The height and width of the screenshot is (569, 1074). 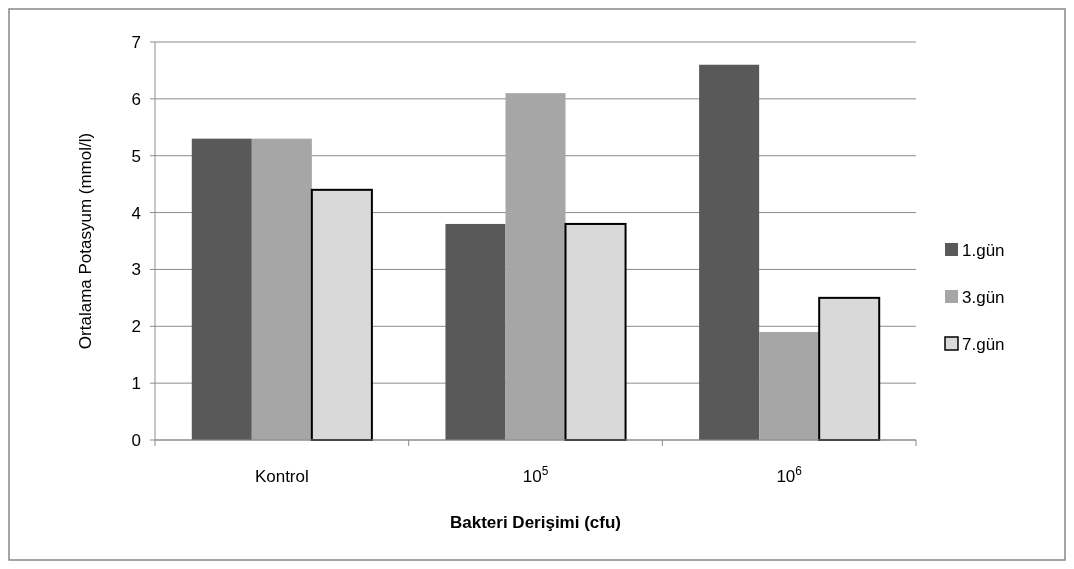 What do you see at coordinates (136, 327) in the screenshot?
I see `y-tick-label: 2` at bounding box center [136, 327].